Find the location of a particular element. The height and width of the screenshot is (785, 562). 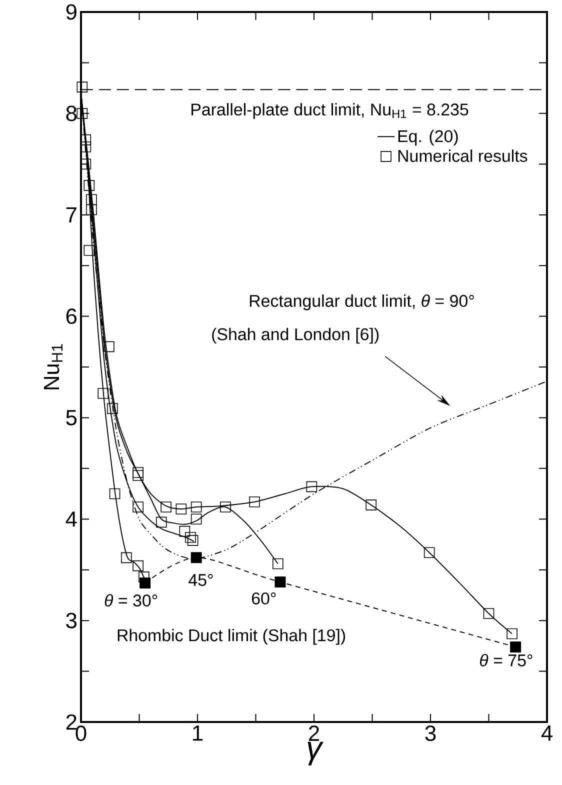

ref-line-label: Parallel-plate duct limit, Nu$_{H1}$ = 8.235 is located at coordinates (330, 111).